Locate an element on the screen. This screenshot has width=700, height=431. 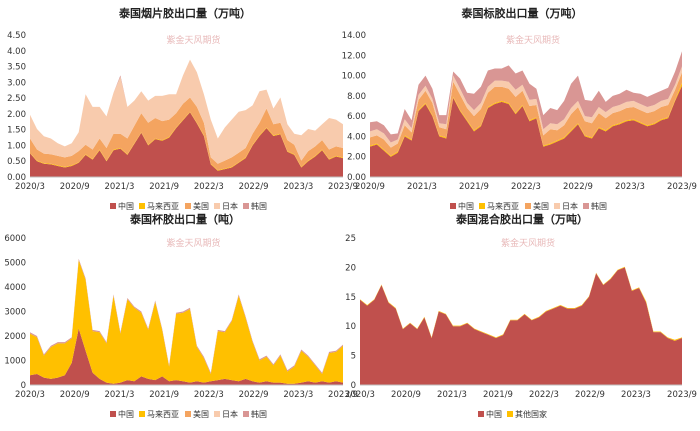
y-tick-label: 1.00 is located at coordinates (16, 146).